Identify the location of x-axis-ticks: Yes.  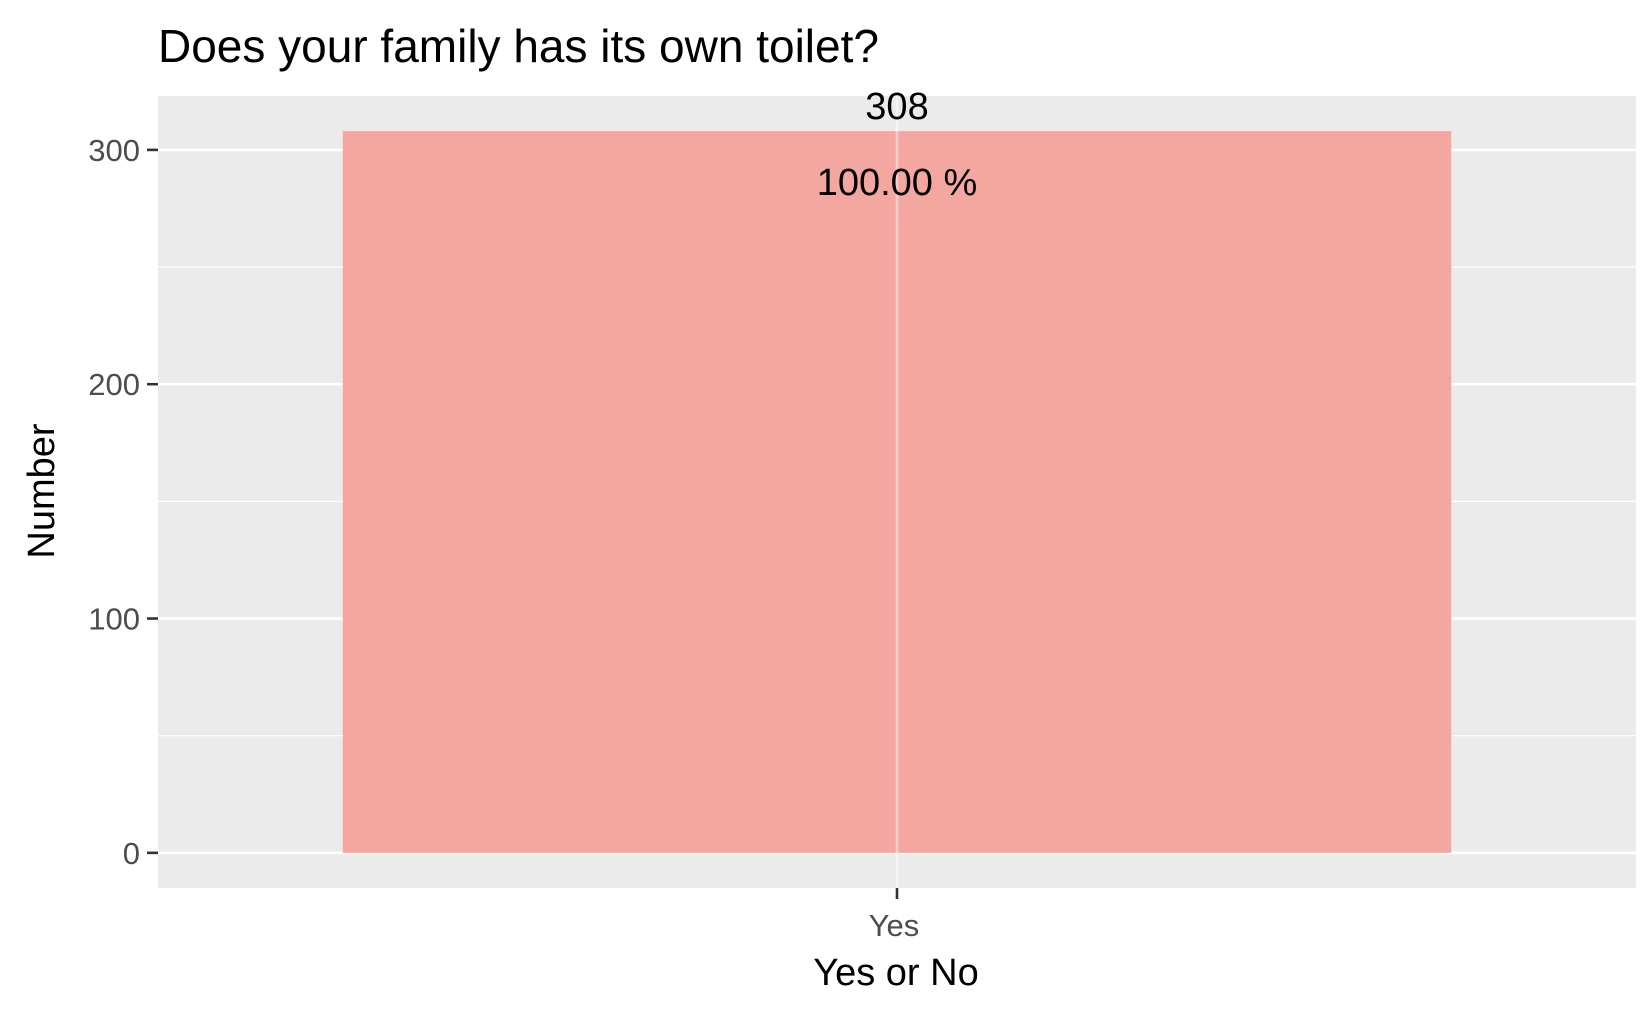
(894, 915).